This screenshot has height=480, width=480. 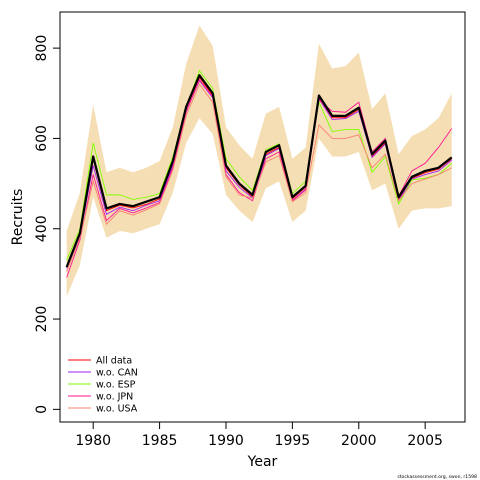 What do you see at coordinates (42, 138) in the screenshot?
I see `y-tick-label: 600` at bounding box center [42, 138].